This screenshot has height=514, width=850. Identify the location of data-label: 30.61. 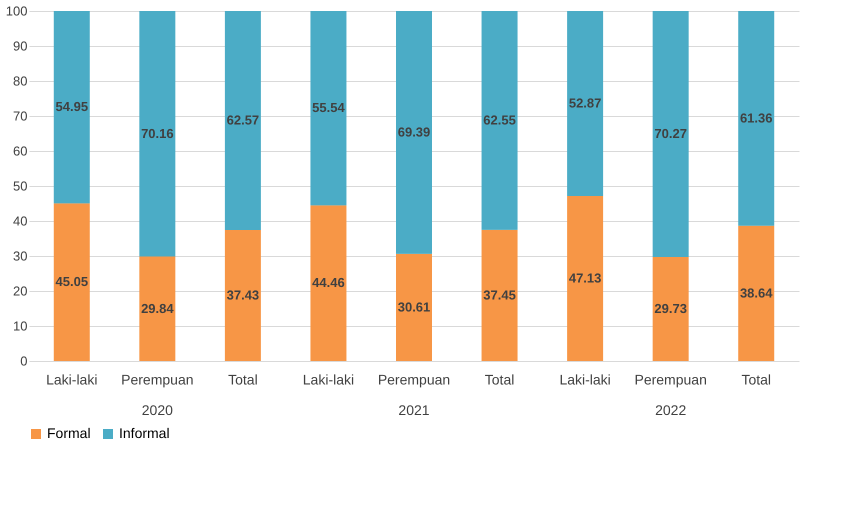
(414, 306).